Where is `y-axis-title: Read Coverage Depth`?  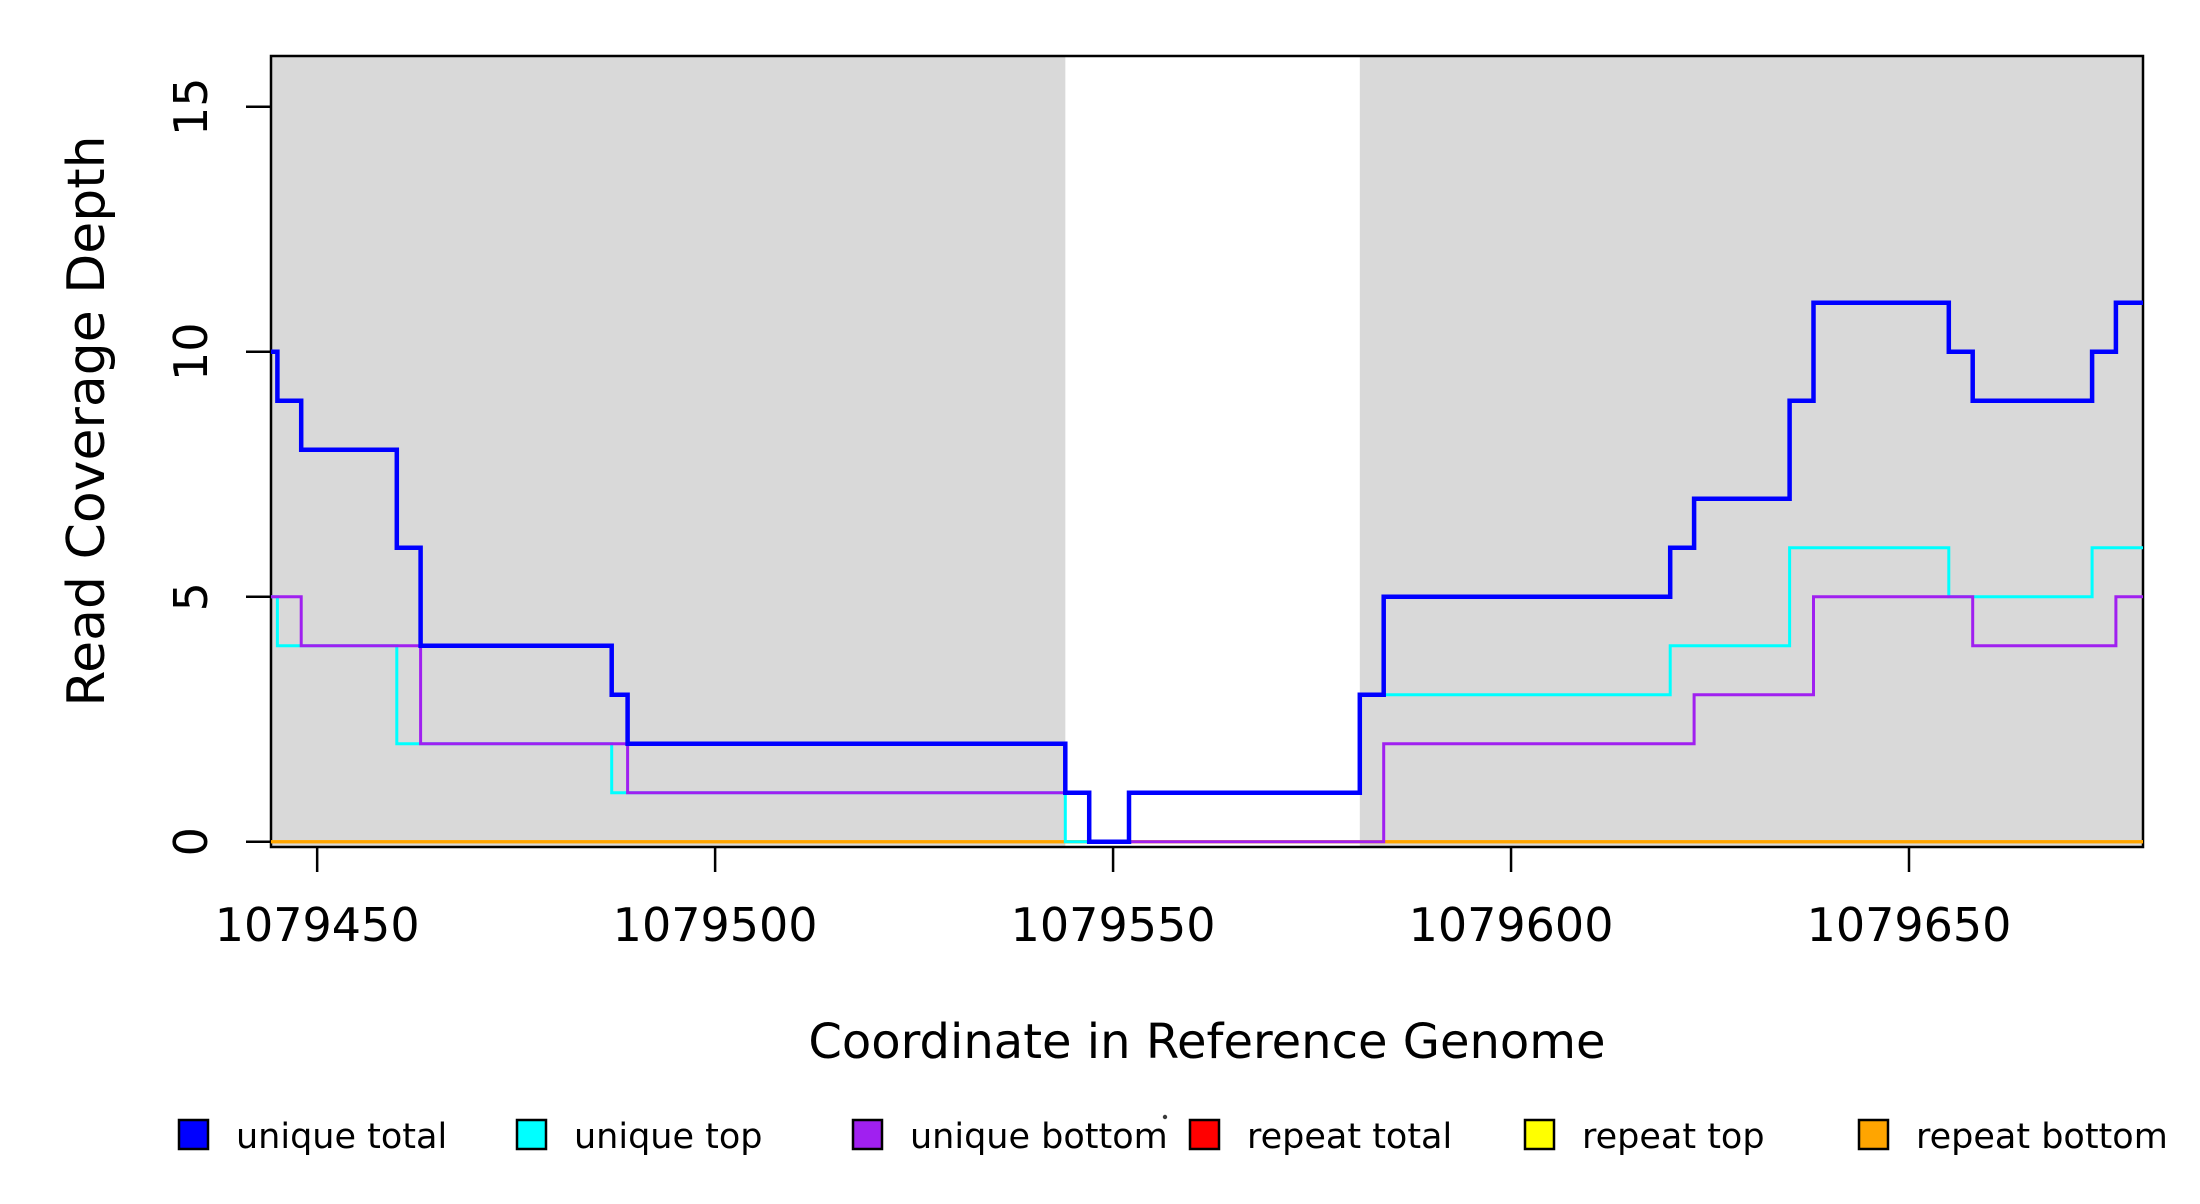
y-axis-title: Read Coverage Depth is located at coordinates (87, 420).